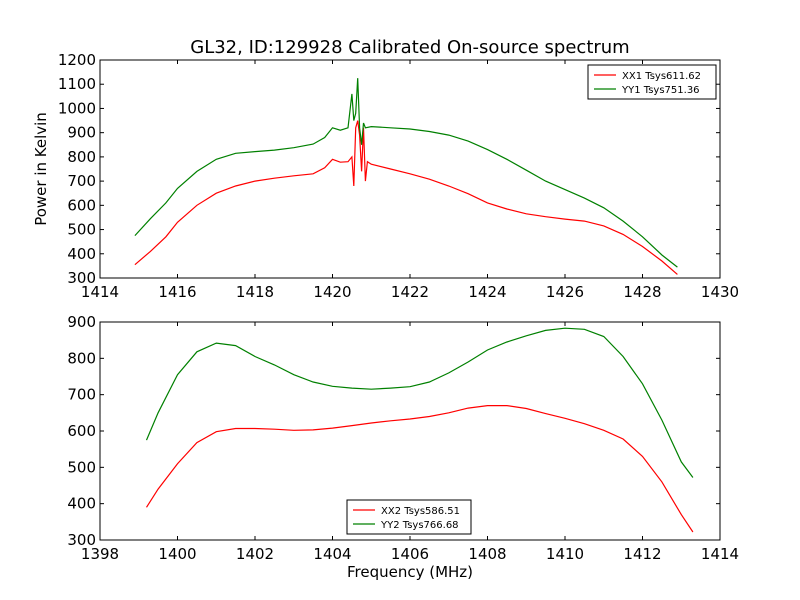 The image size is (800, 600). I want to click on top-x-tick-label: 1428, so click(642, 292).